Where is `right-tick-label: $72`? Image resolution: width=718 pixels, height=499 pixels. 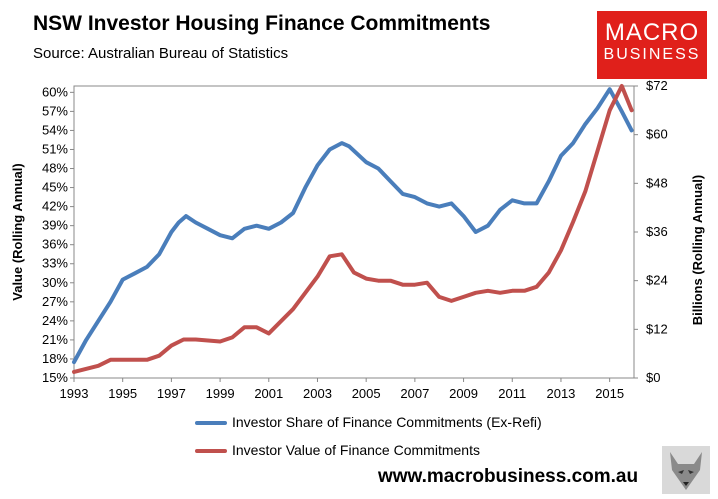
right-tick-label: $72 is located at coordinates (657, 85).